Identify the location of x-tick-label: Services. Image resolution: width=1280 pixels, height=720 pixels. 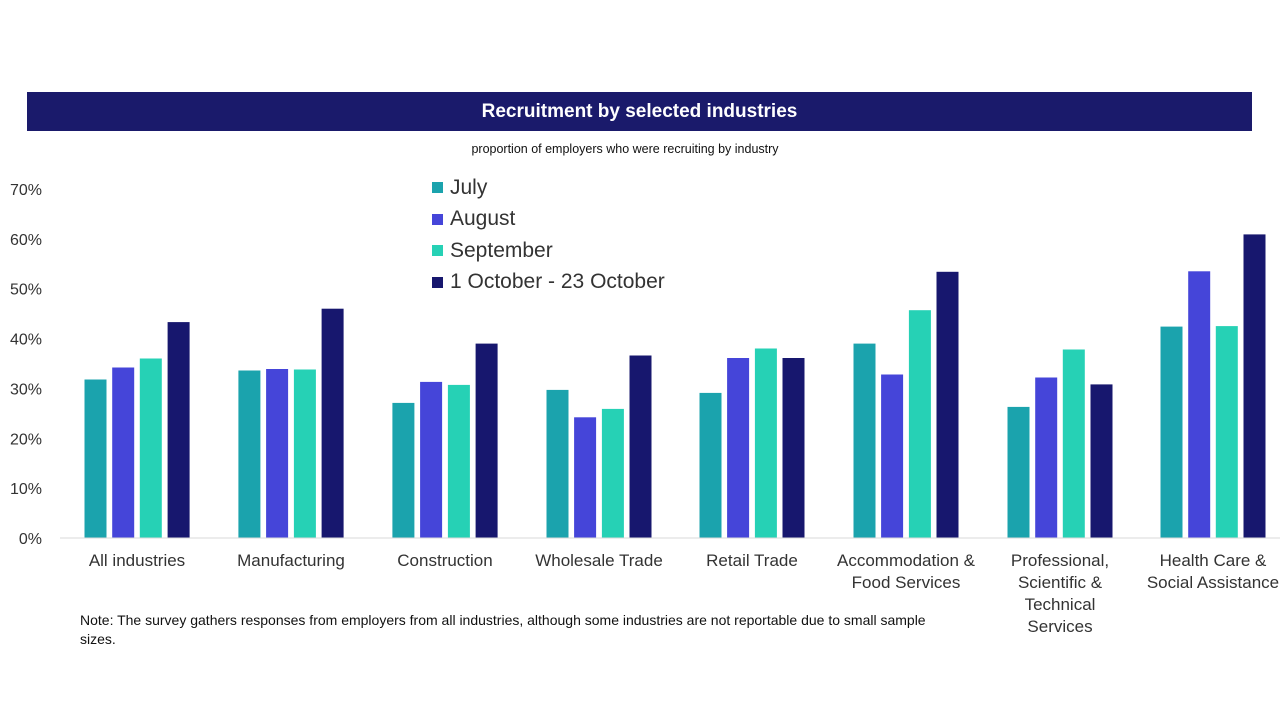
(1059, 626).